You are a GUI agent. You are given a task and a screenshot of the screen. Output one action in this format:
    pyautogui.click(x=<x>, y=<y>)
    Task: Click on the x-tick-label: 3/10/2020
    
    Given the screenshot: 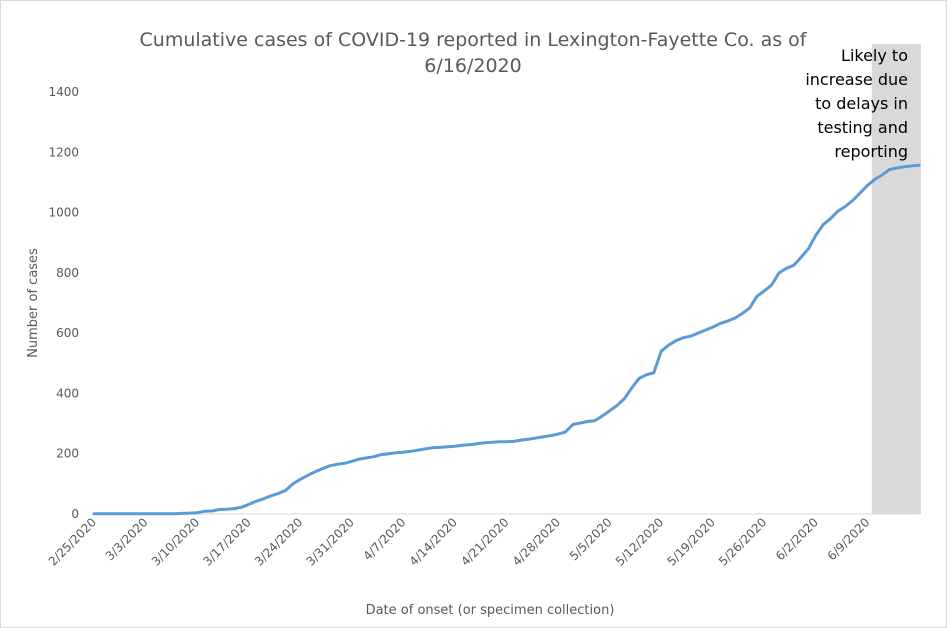 What is the action you would take?
    pyautogui.click(x=175, y=541)
    